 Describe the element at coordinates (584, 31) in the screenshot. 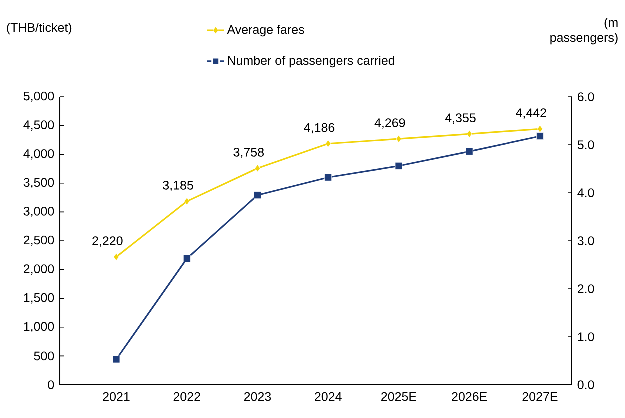

I see `y2-axis-title: (m passengers)` at that location.